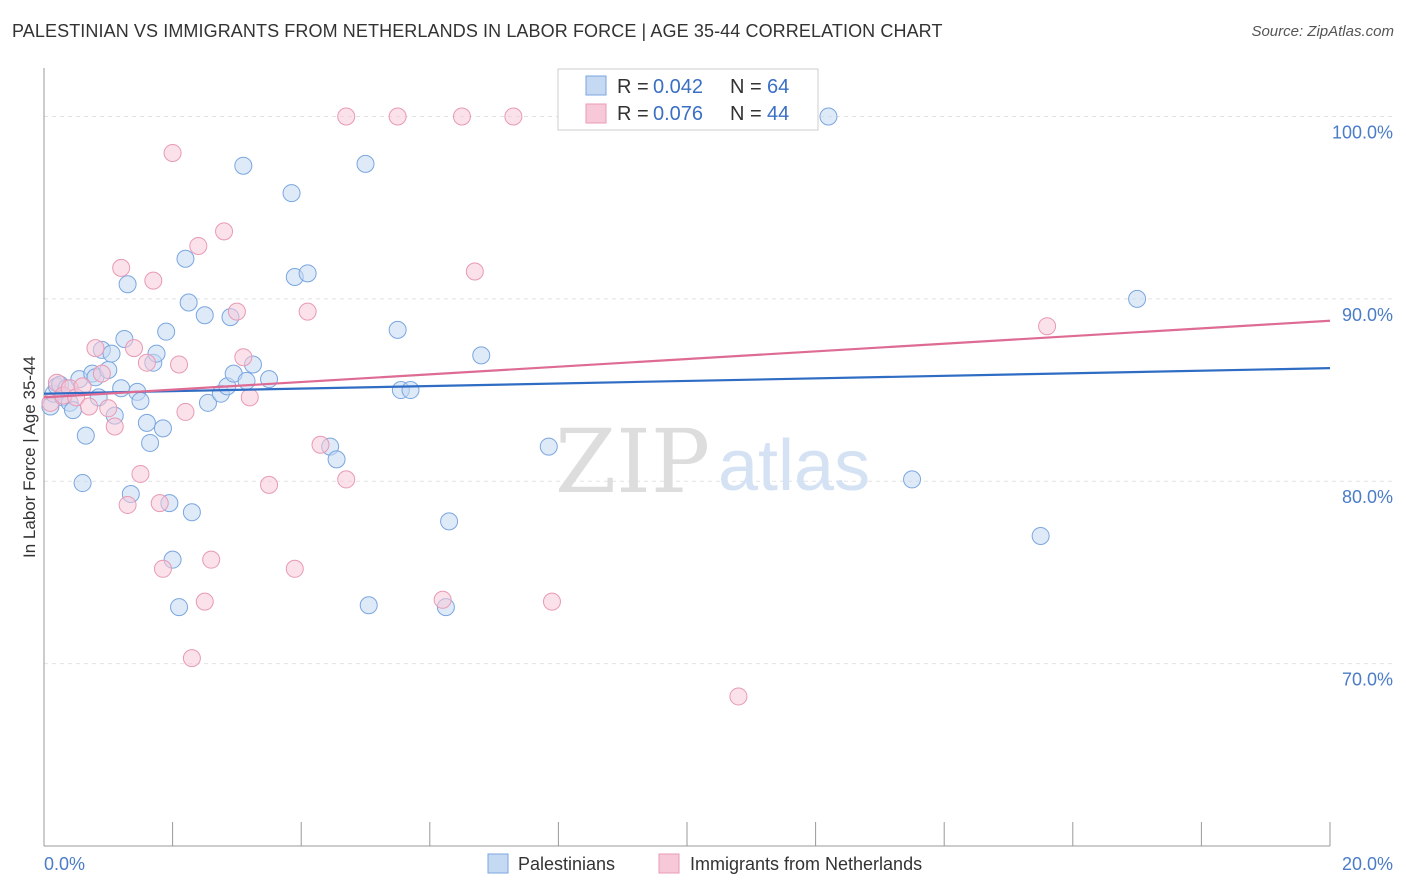 The image size is (1406, 892). I want to click on bottom-legend: Palestinians Immigrants from Netherlands, so click(704, 863).